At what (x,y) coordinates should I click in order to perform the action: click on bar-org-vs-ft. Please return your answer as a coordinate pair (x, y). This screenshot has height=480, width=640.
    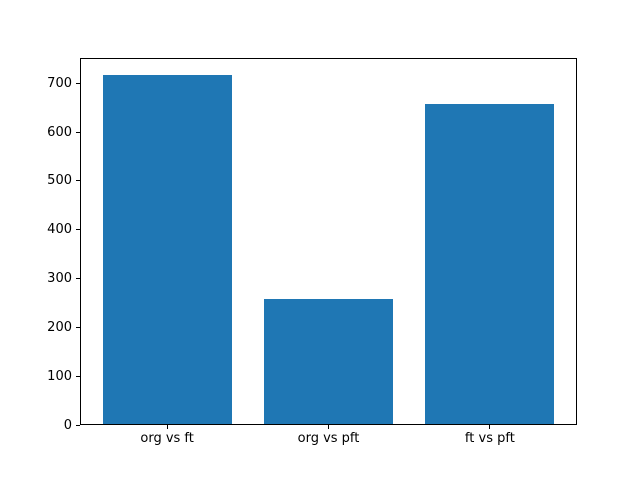
    Looking at the image, I should click on (167, 249).